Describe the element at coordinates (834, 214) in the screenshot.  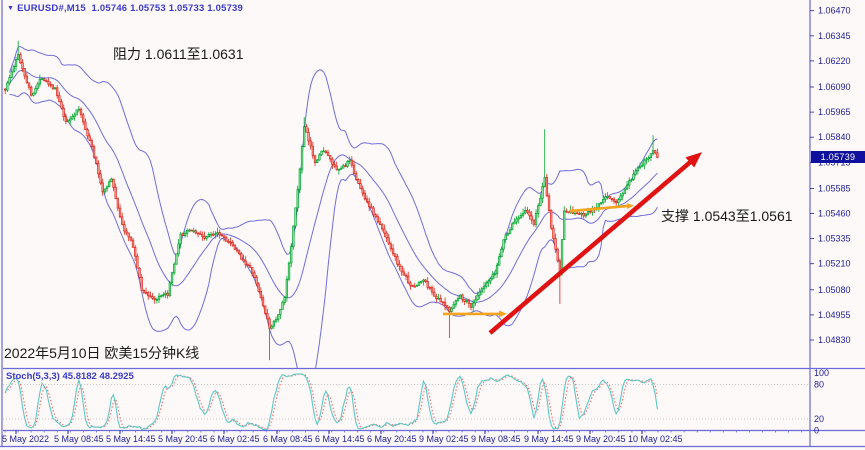
I see `price-tick-label: 1.05460` at that location.